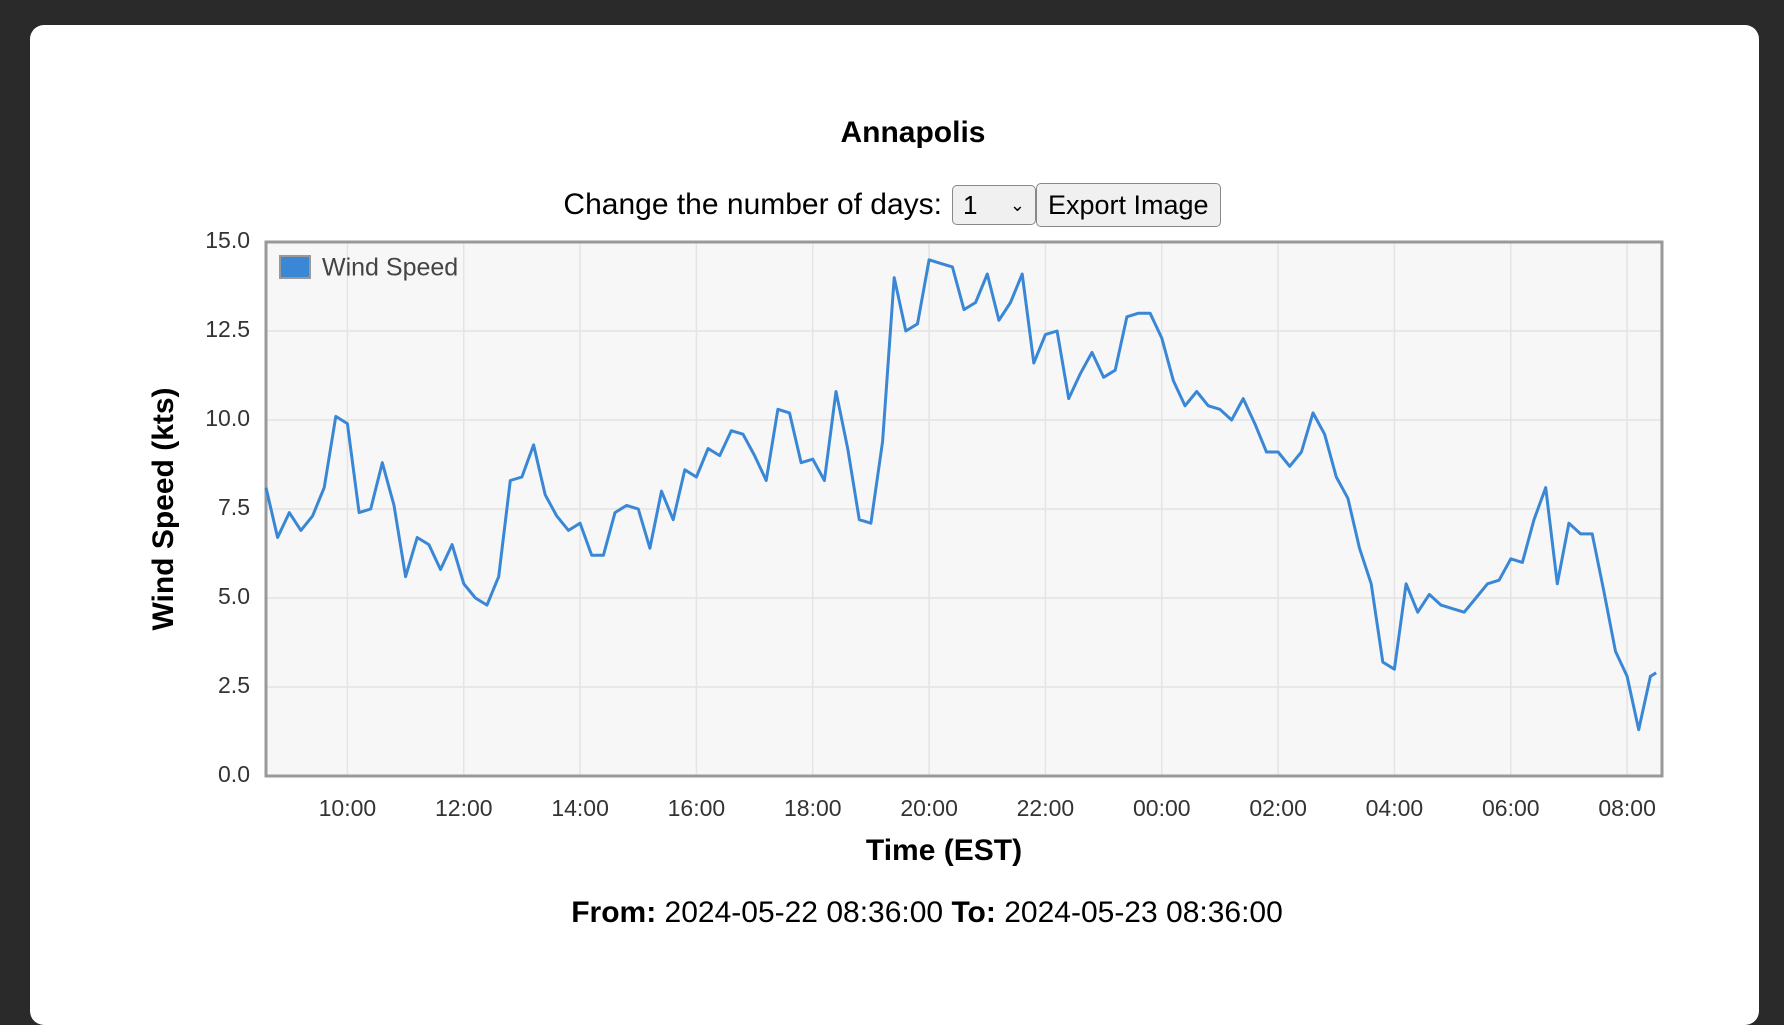 This screenshot has width=1784, height=1025. I want to click on to-value: 2024-05-23 08:36:00, so click(1143, 912).